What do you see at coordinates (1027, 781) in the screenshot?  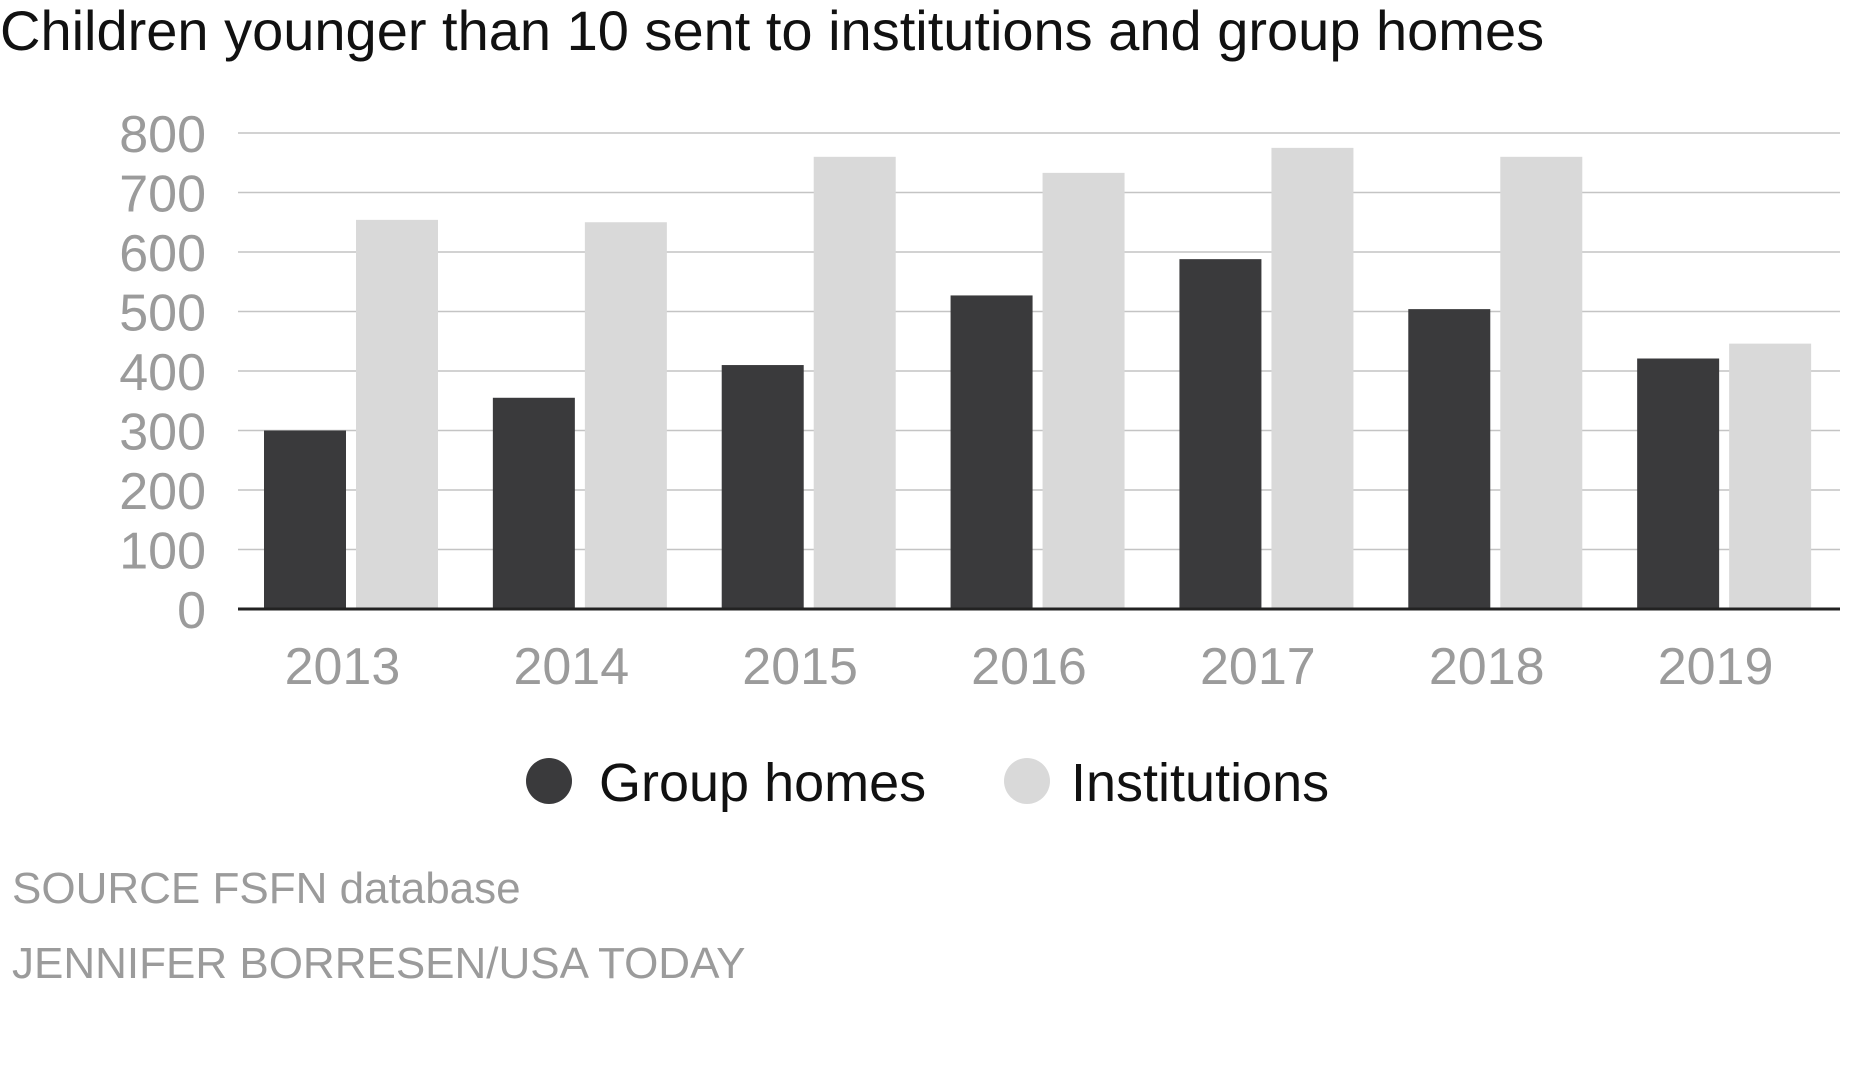 I see `legend-swatch-institutions` at bounding box center [1027, 781].